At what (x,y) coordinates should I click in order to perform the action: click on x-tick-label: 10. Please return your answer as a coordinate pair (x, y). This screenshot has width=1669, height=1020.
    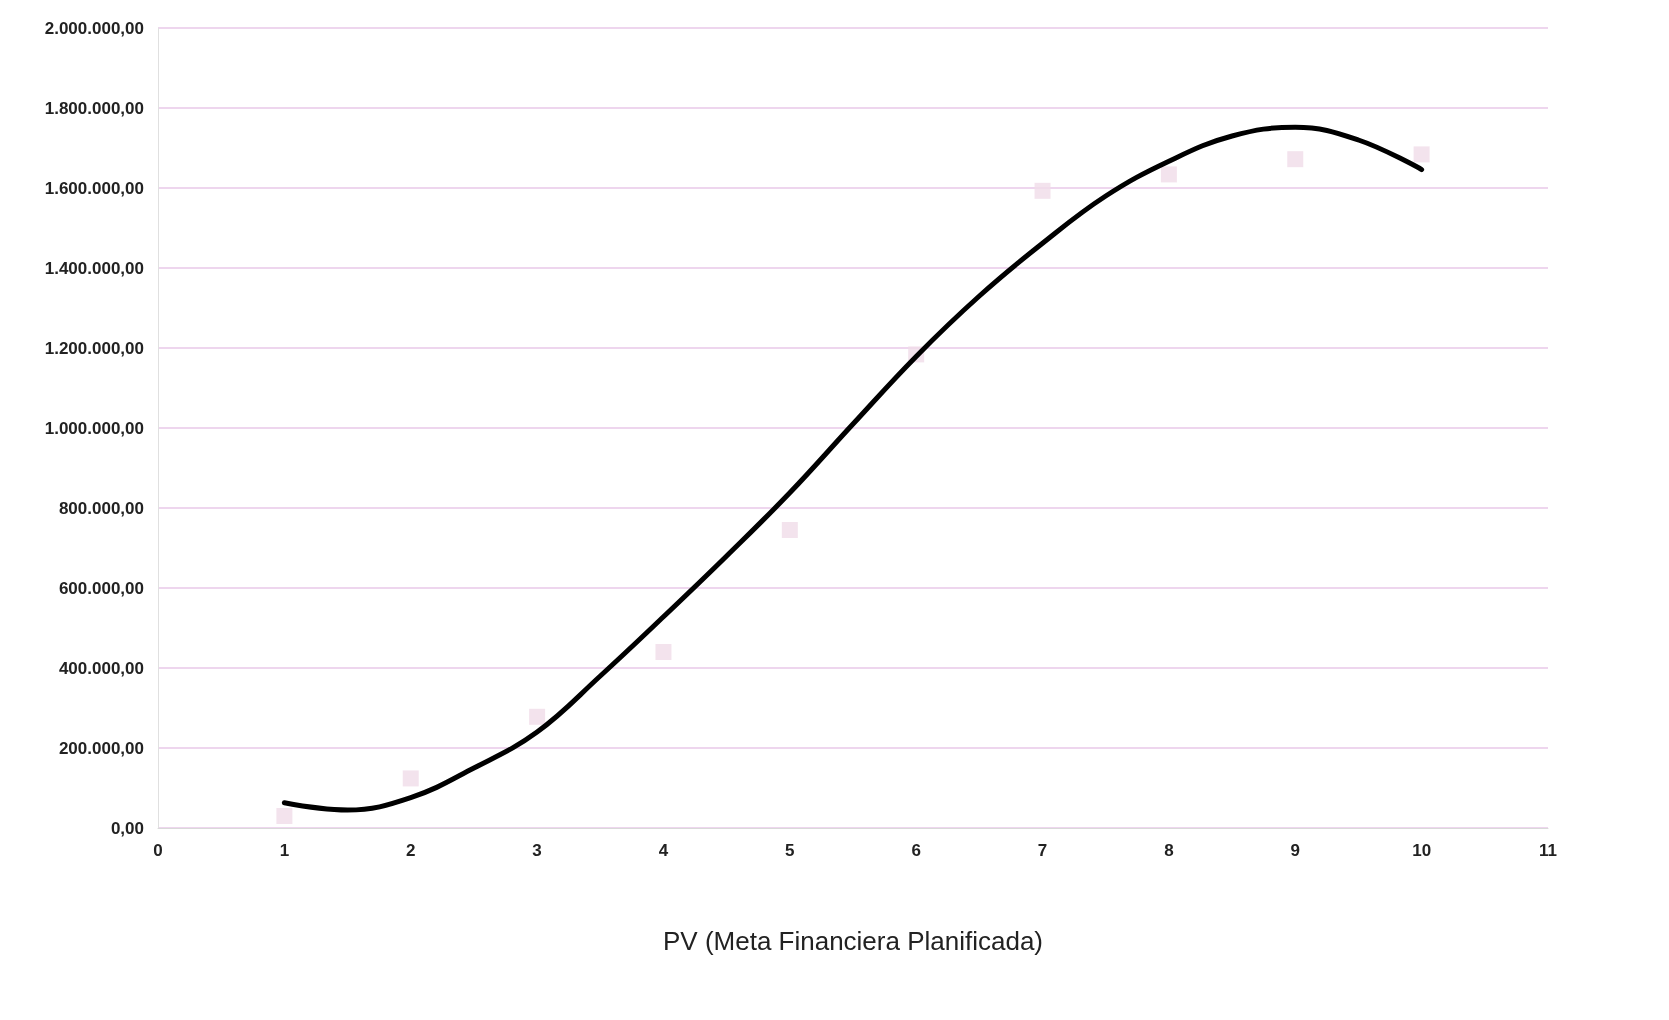
    Looking at the image, I should click on (1422, 850).